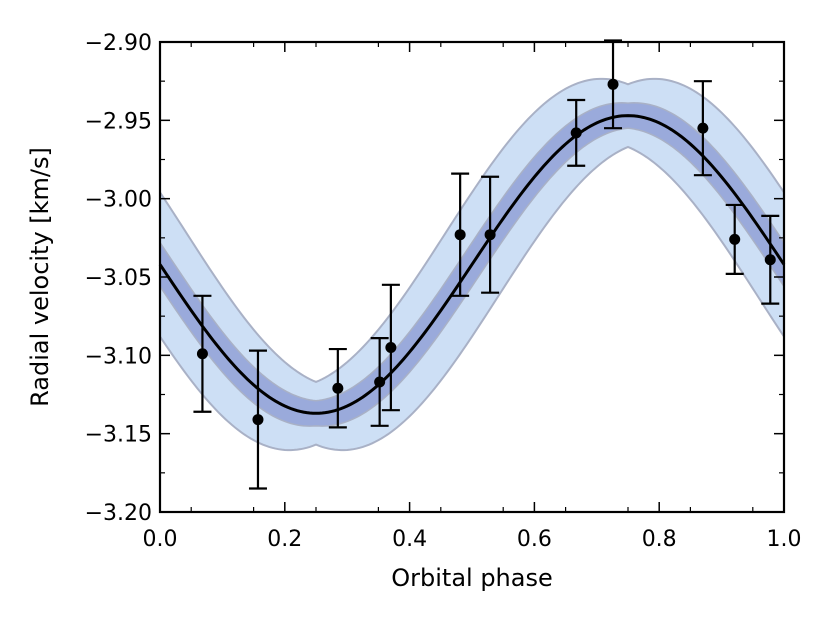  What do you see at coordinates (409, 539) in the screenshot?
I see `x-tick-label: 0.4` at bounding box center [409, 539].